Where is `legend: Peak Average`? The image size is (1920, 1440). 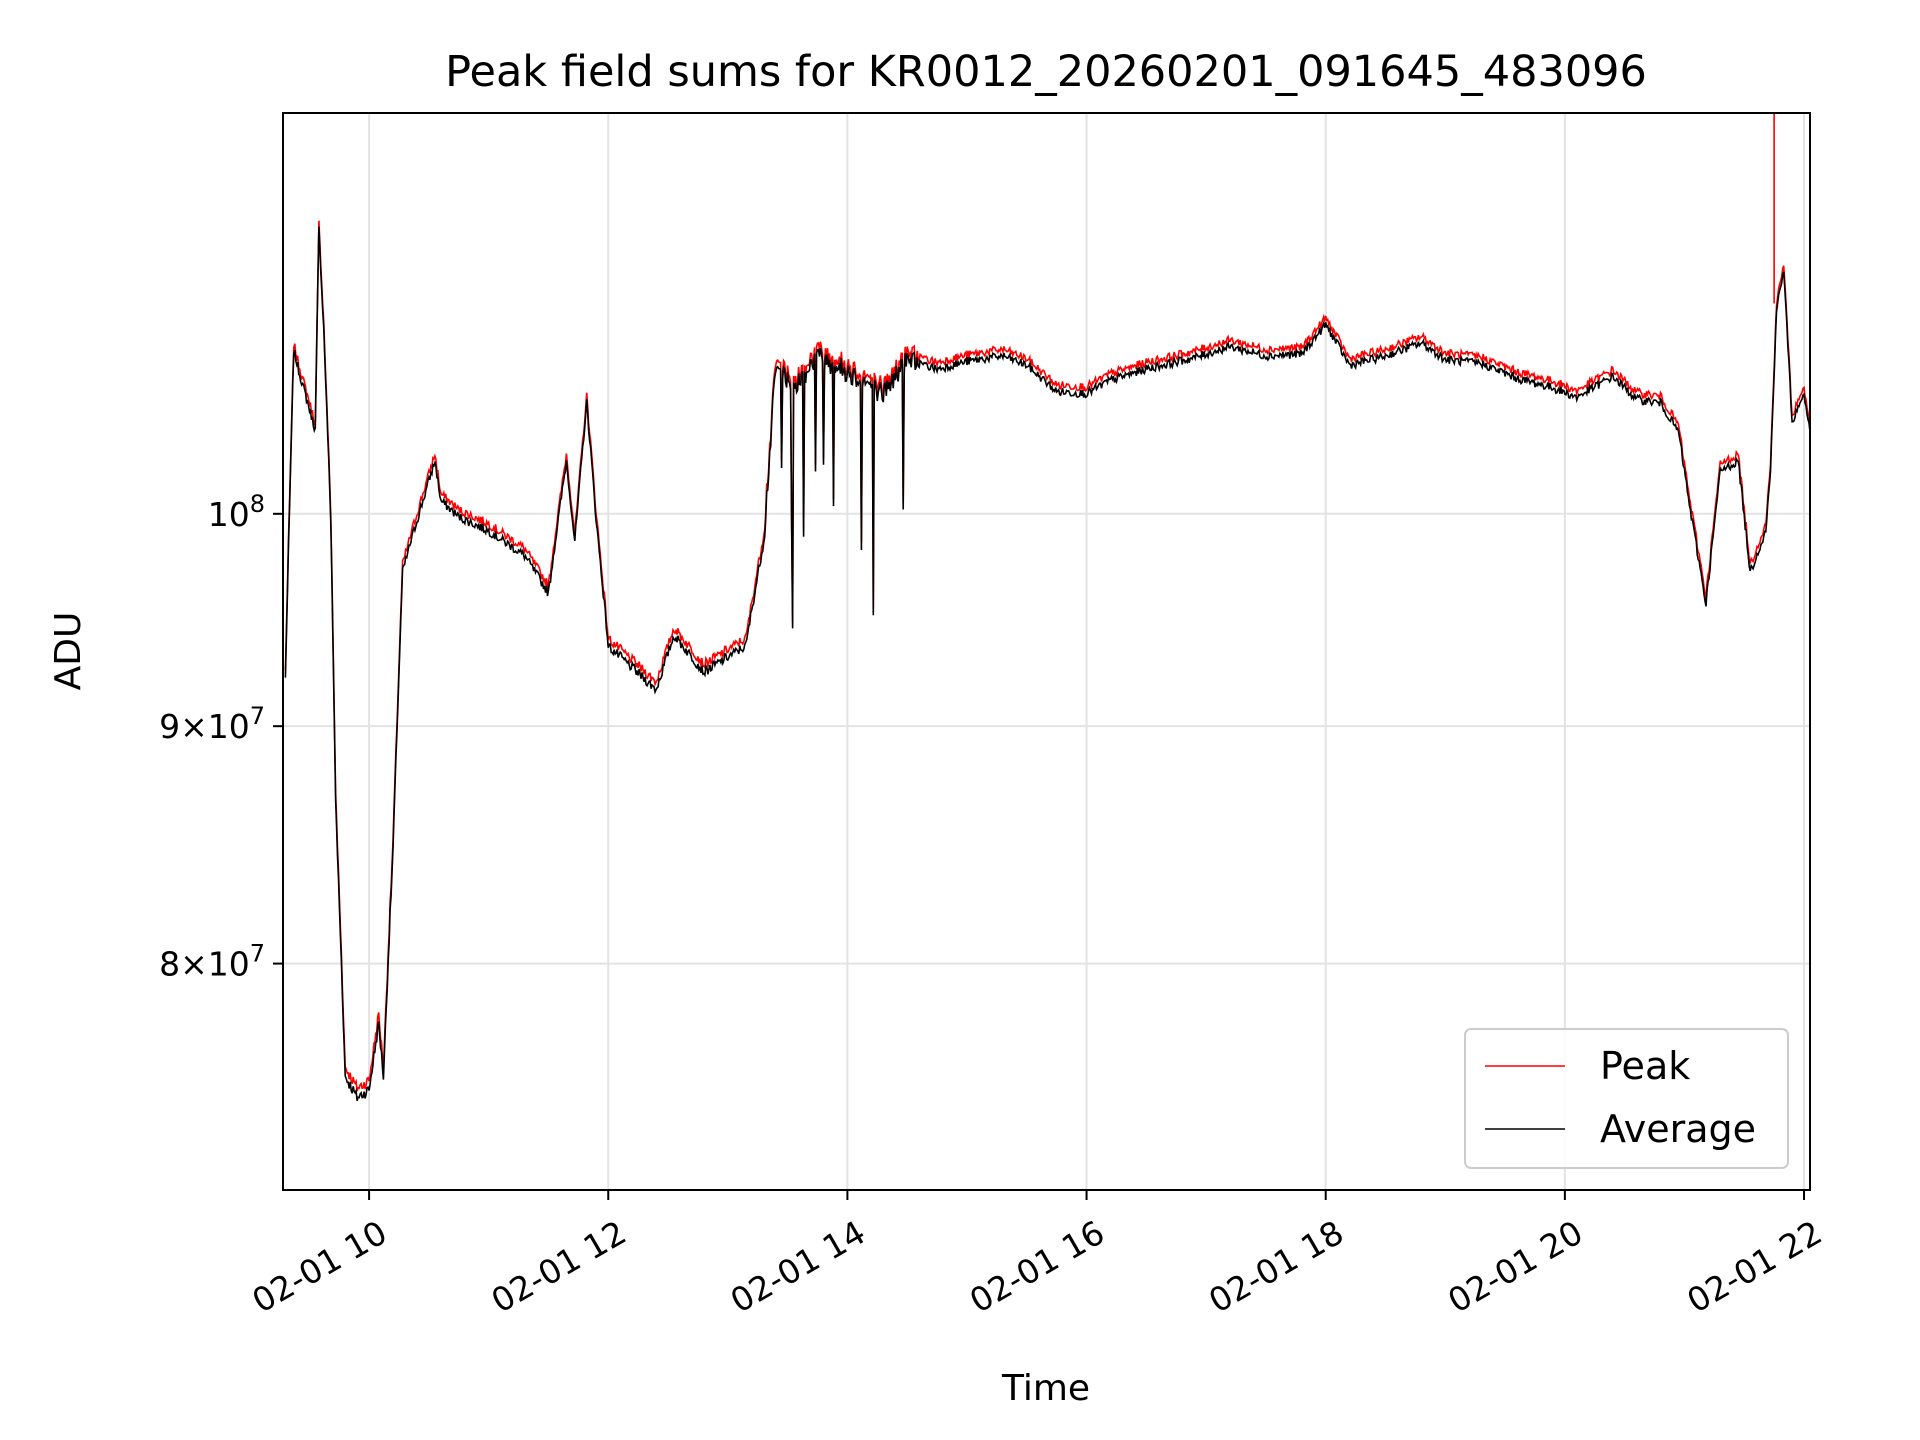 legend: Peak Average is located at coordinates (1626, 1098).